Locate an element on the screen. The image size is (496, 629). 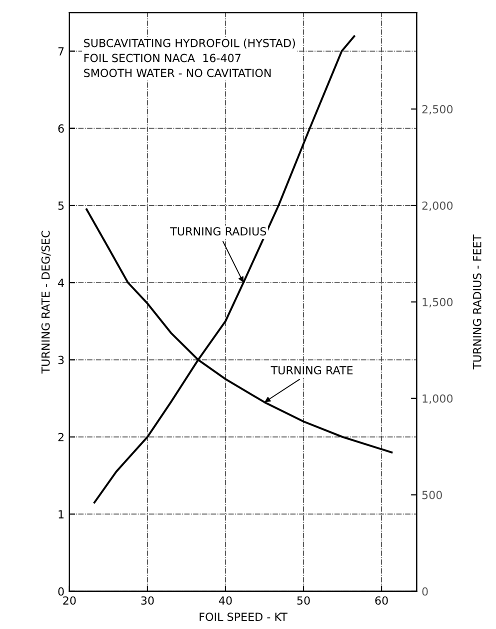
text: TURNING RATE is located at coordinates (311, 370).